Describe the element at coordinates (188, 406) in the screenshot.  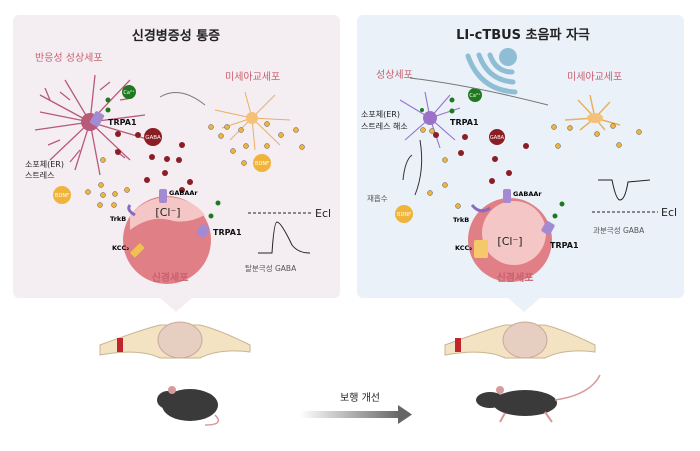
I see `mouse-hunched-icon` at that location.